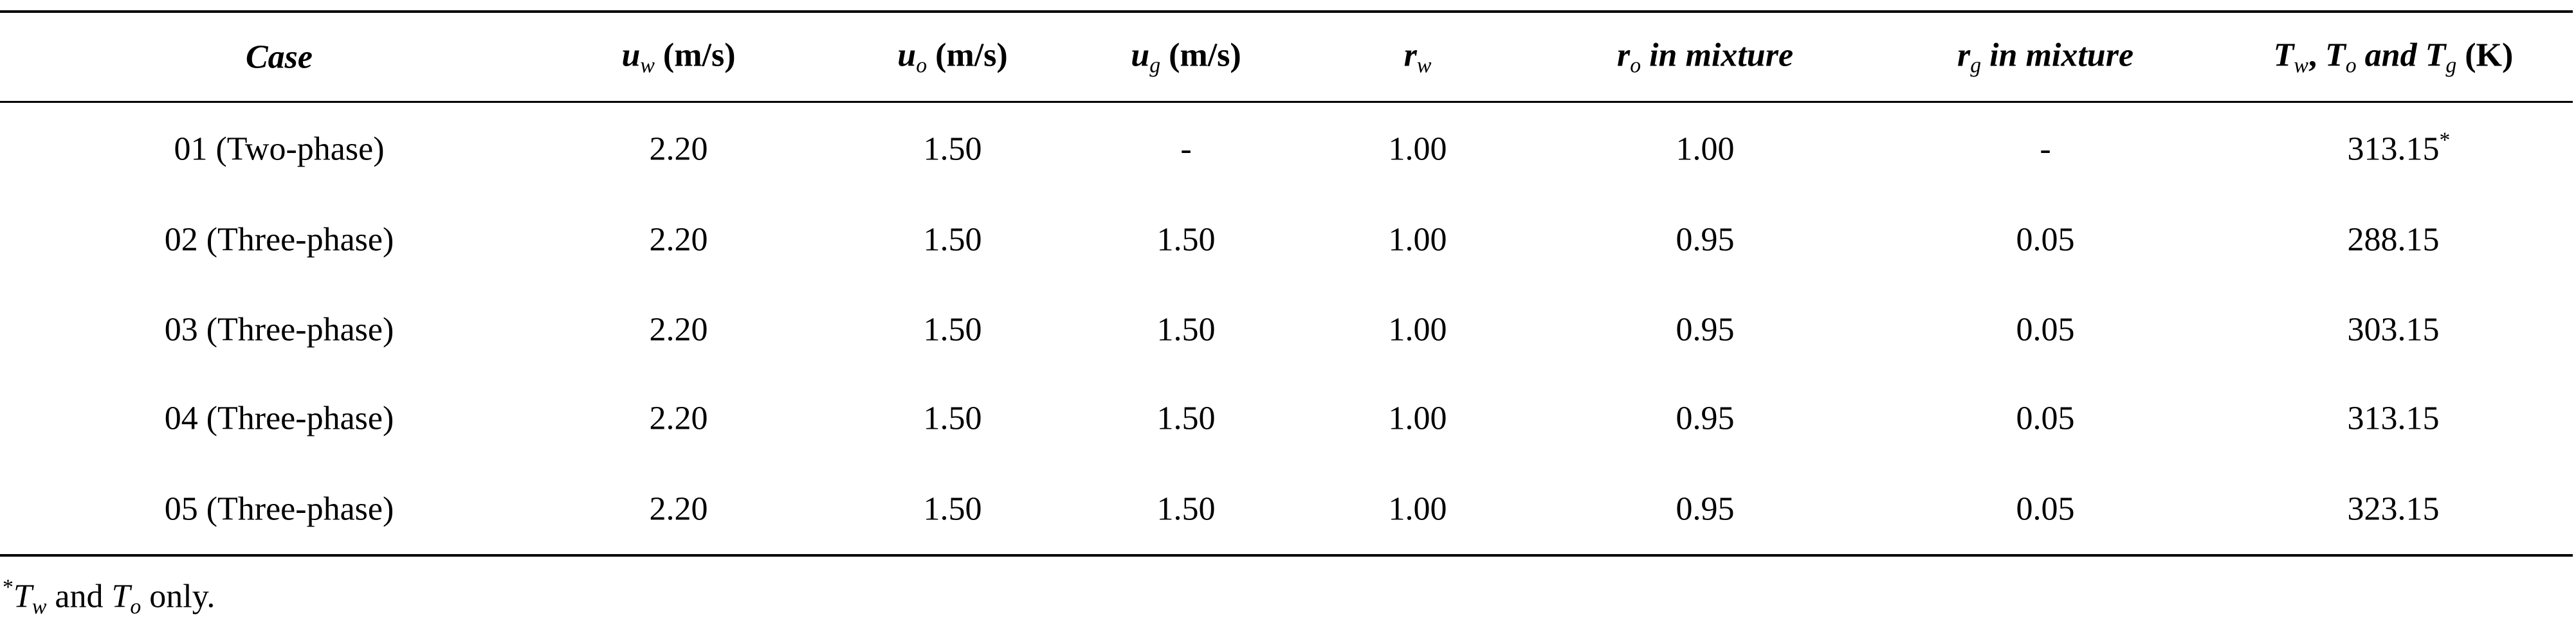  I want to click on header-rule, so click(1286, 102).